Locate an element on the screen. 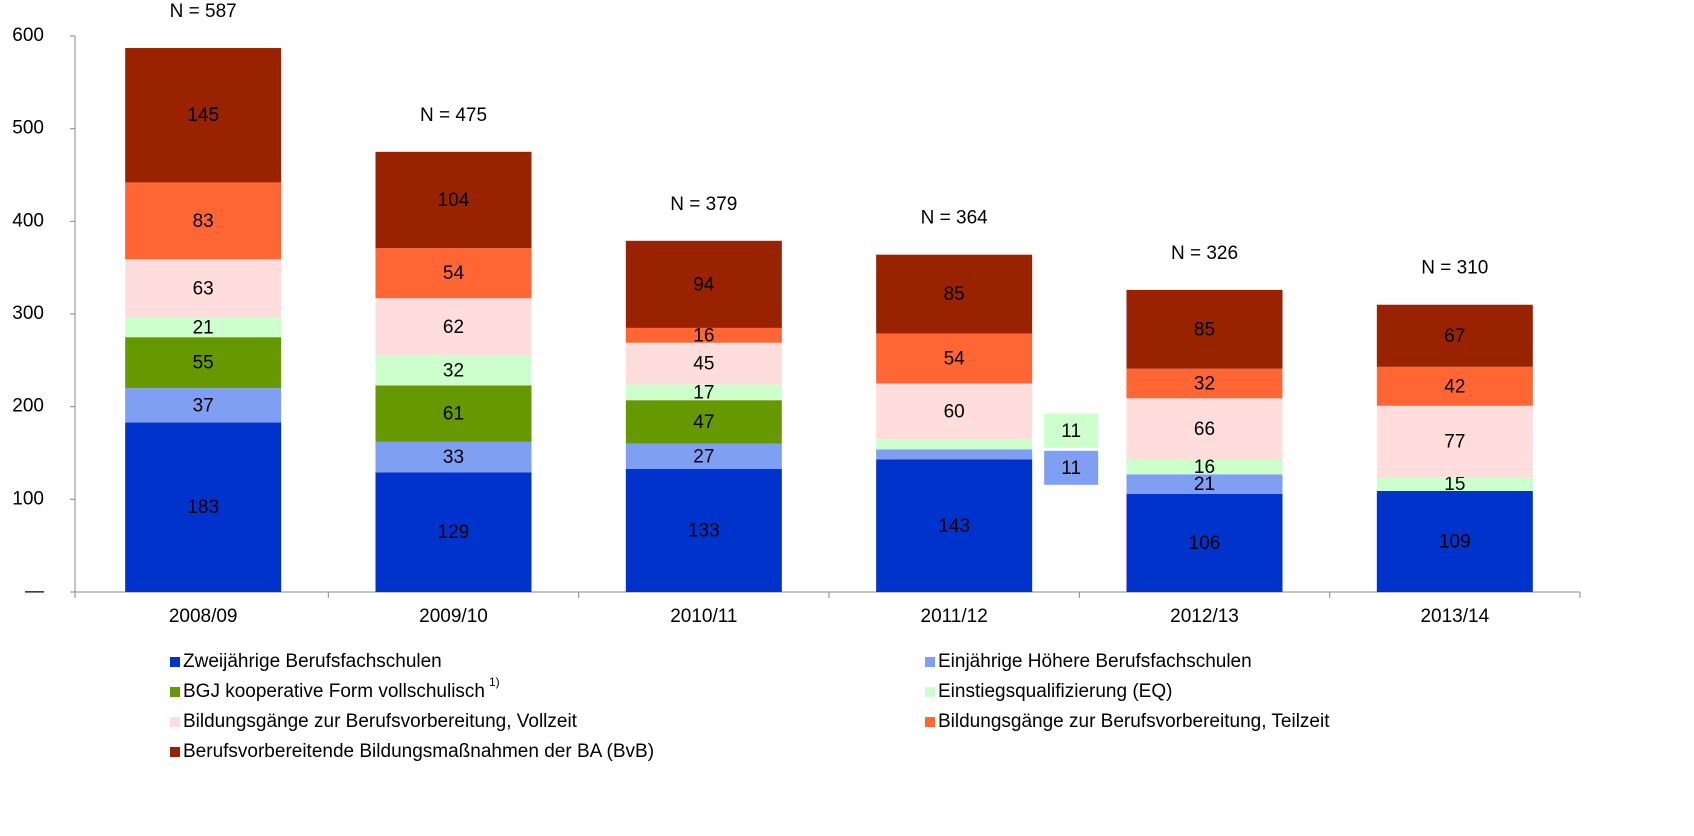  legend-text: Einjährige Höhere Berufsfachschulen is located at coordinates (1095, 661).